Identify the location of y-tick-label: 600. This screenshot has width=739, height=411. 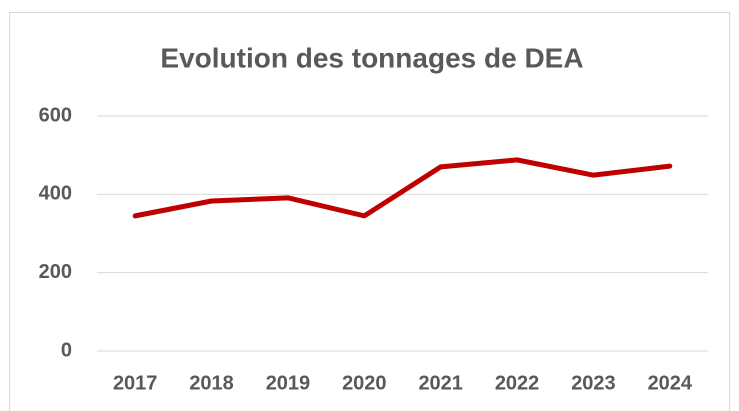
(55, 115).